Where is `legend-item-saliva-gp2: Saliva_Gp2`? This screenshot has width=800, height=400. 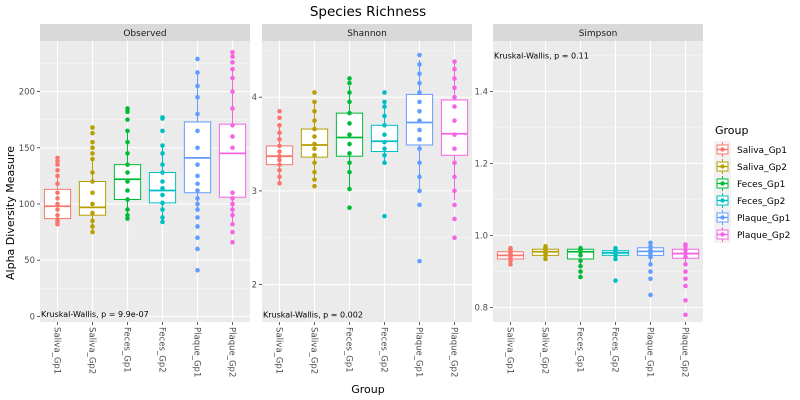 legend-item-saliva-gp2: Saliva_Gp2 is located at coordinates (750, 166).